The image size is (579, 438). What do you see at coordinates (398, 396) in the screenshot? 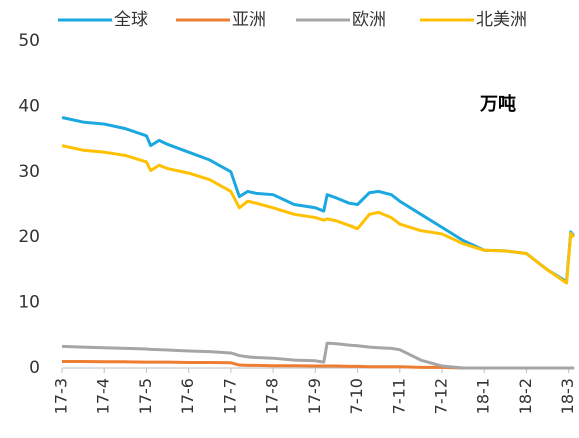
I see `x-tick-label: 7-11` at bounding box center [398, 396].